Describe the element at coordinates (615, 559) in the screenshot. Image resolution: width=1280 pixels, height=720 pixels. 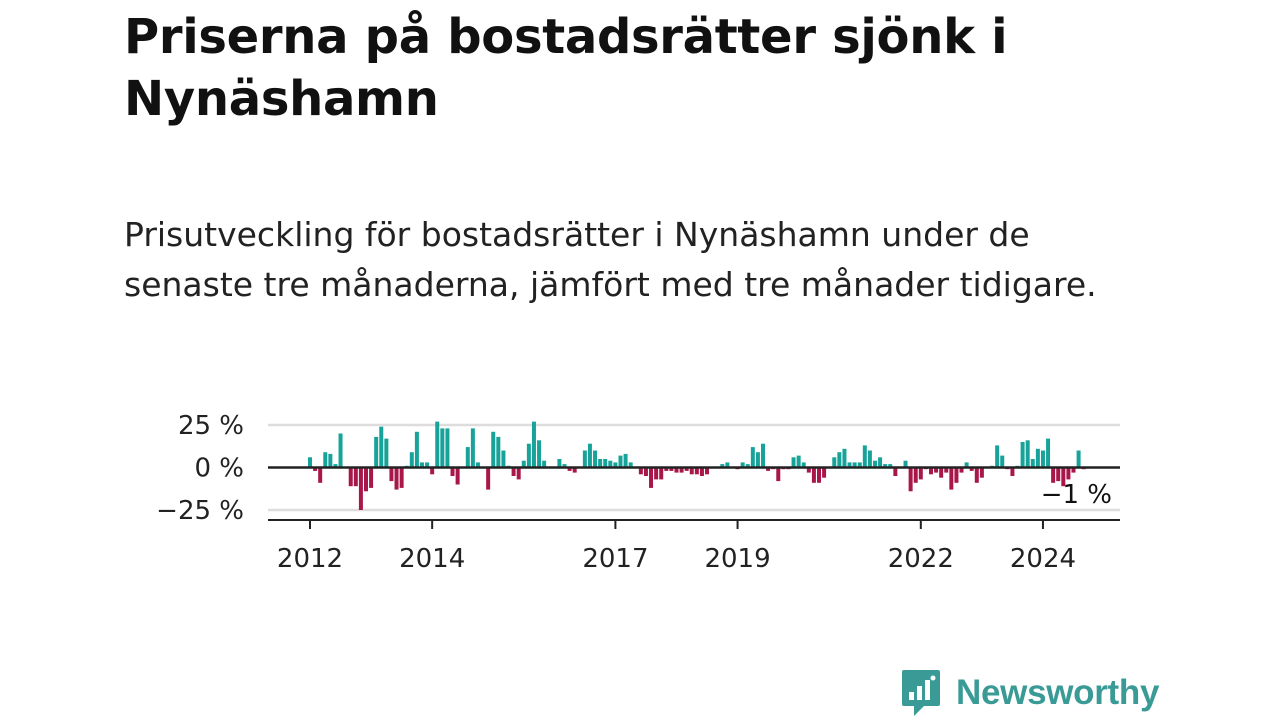
I see `x-tick-label: 2017` at that location.